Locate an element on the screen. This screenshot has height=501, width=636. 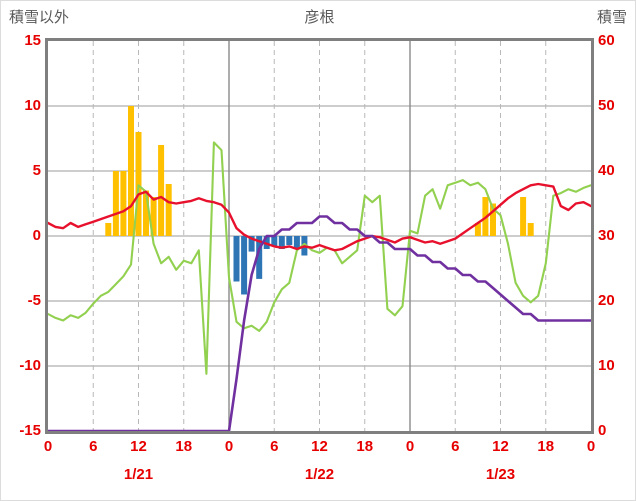
date-label: 1/23 is located at coordinates (500, 474).